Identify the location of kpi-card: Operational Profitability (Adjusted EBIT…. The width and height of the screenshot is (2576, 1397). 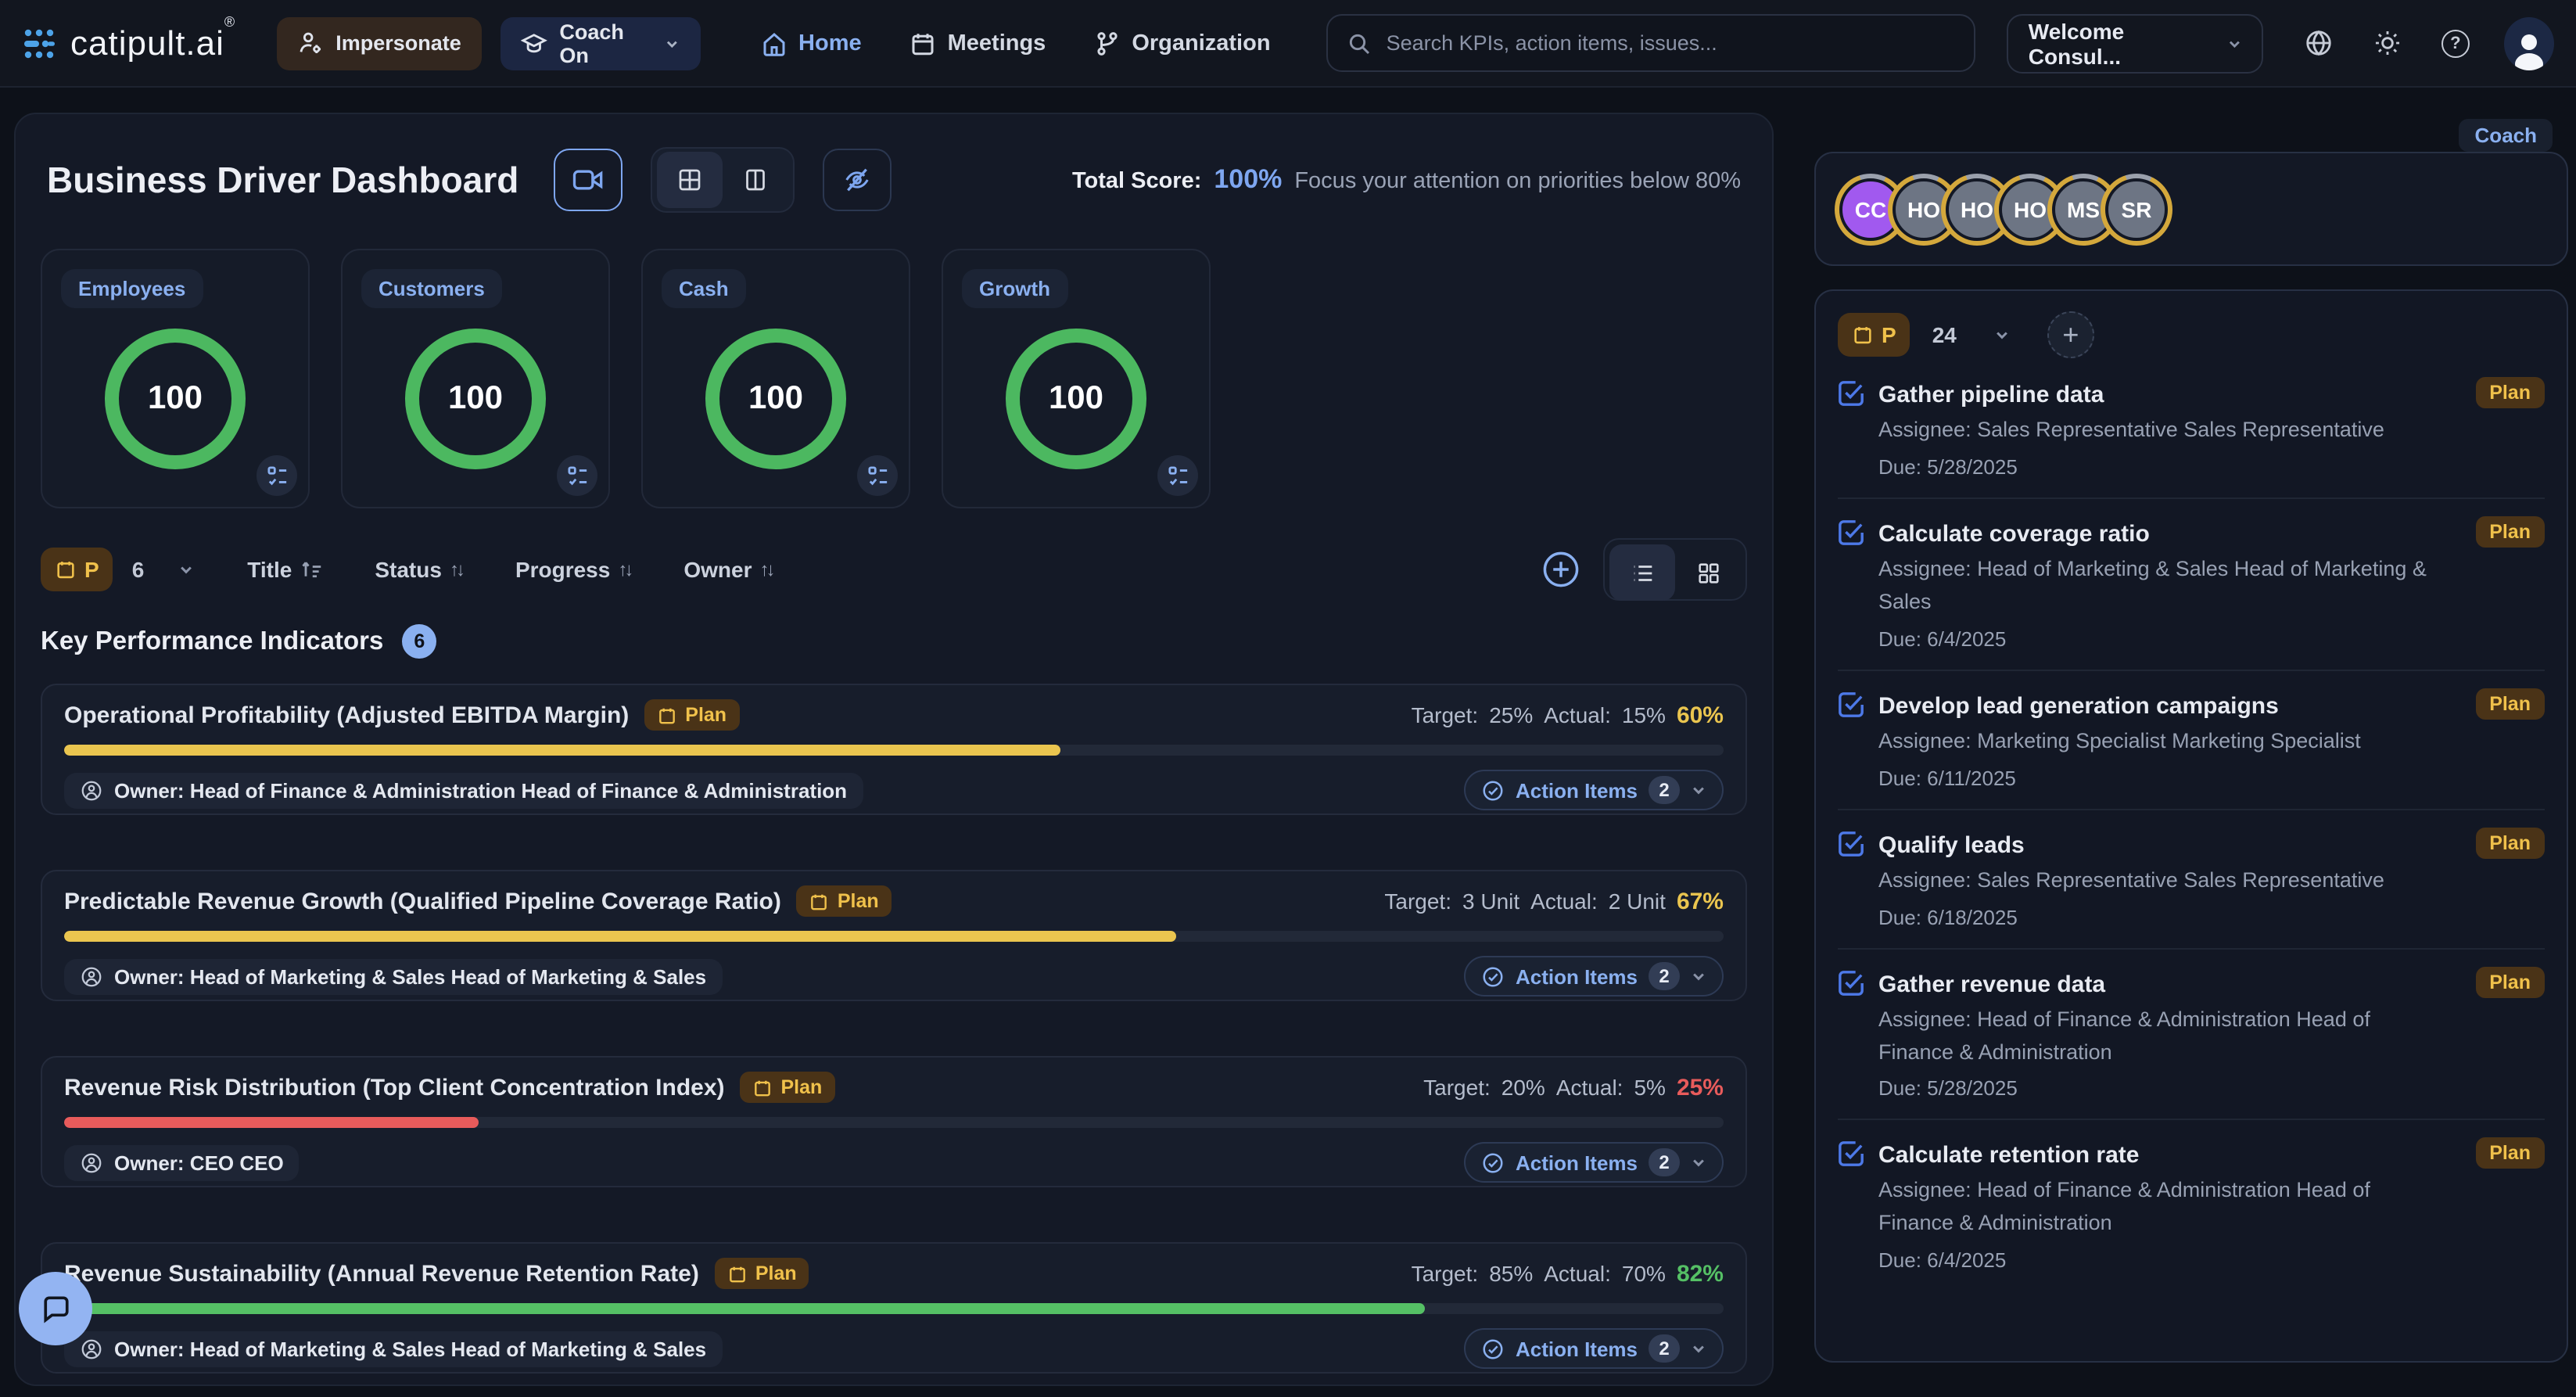
(894, 749).